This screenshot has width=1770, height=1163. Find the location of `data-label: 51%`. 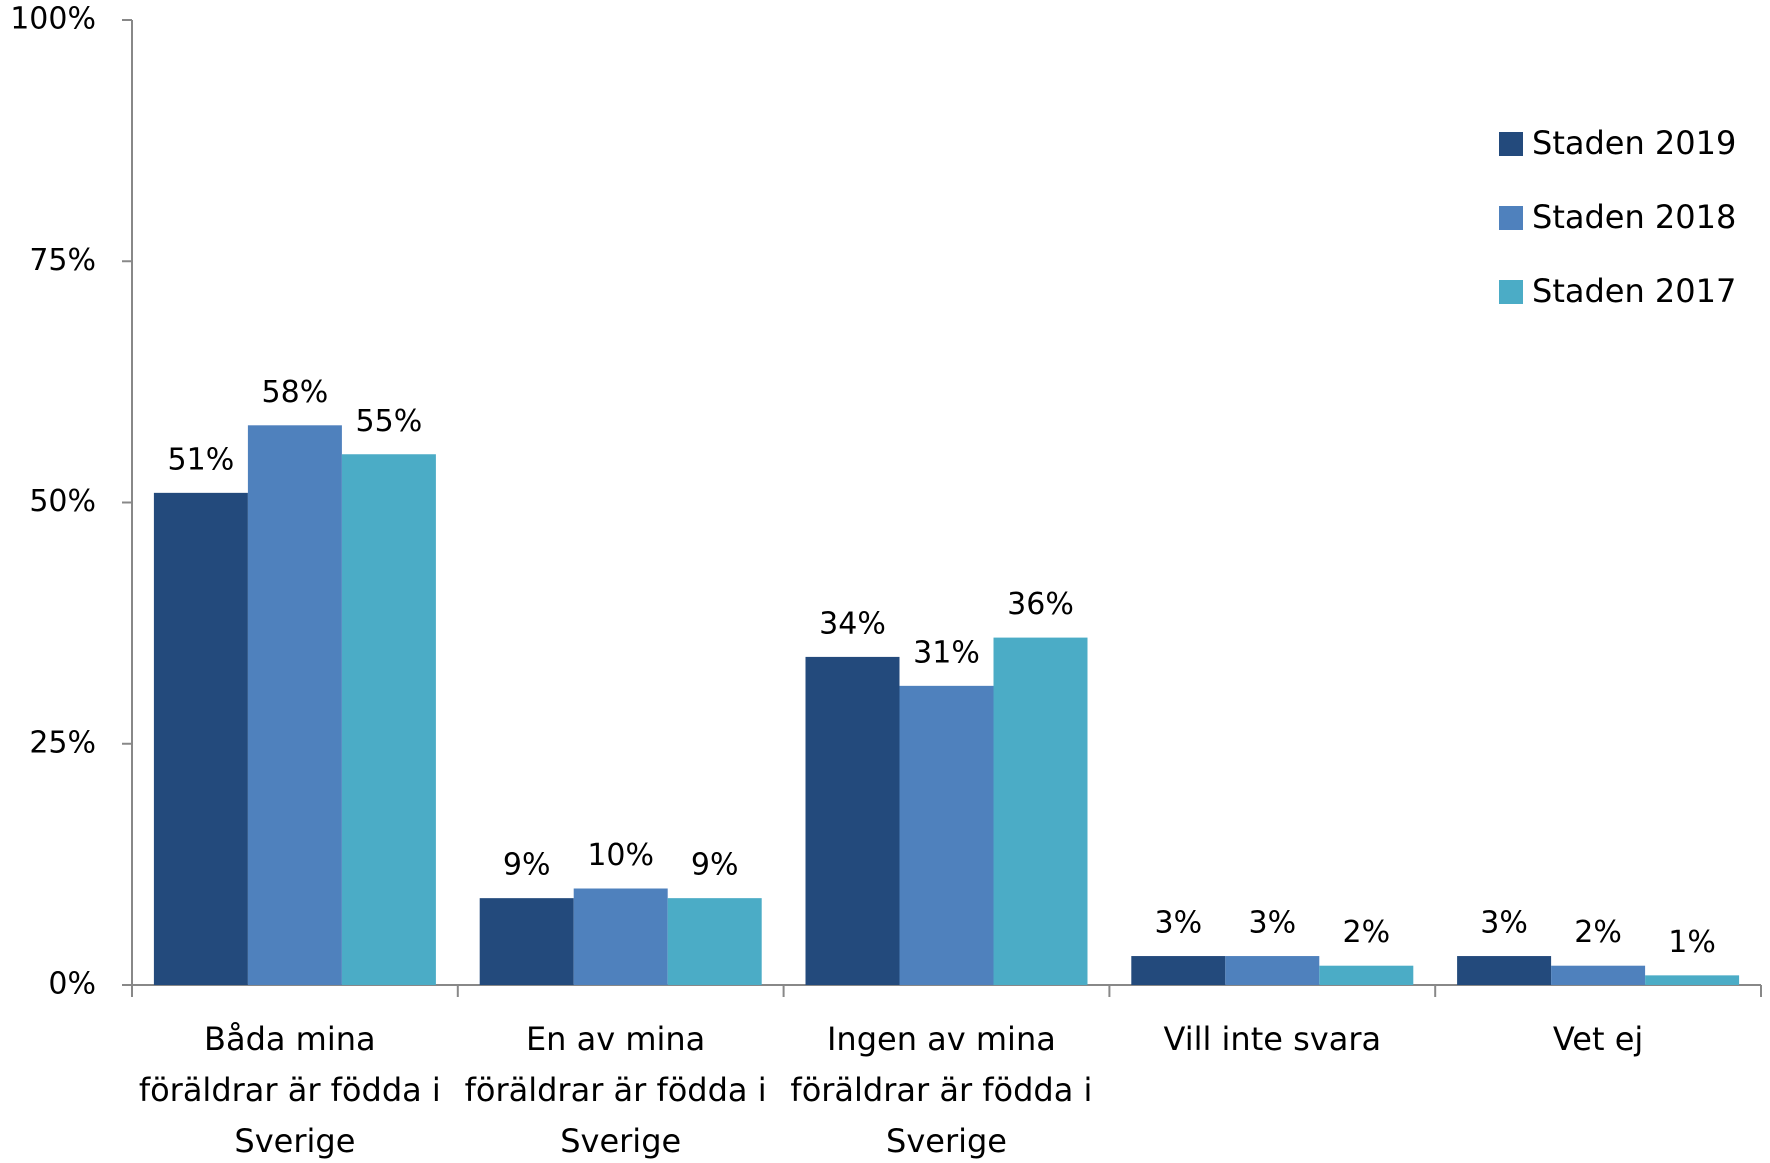

data-label: 51% is located at coordinates (201, 459).